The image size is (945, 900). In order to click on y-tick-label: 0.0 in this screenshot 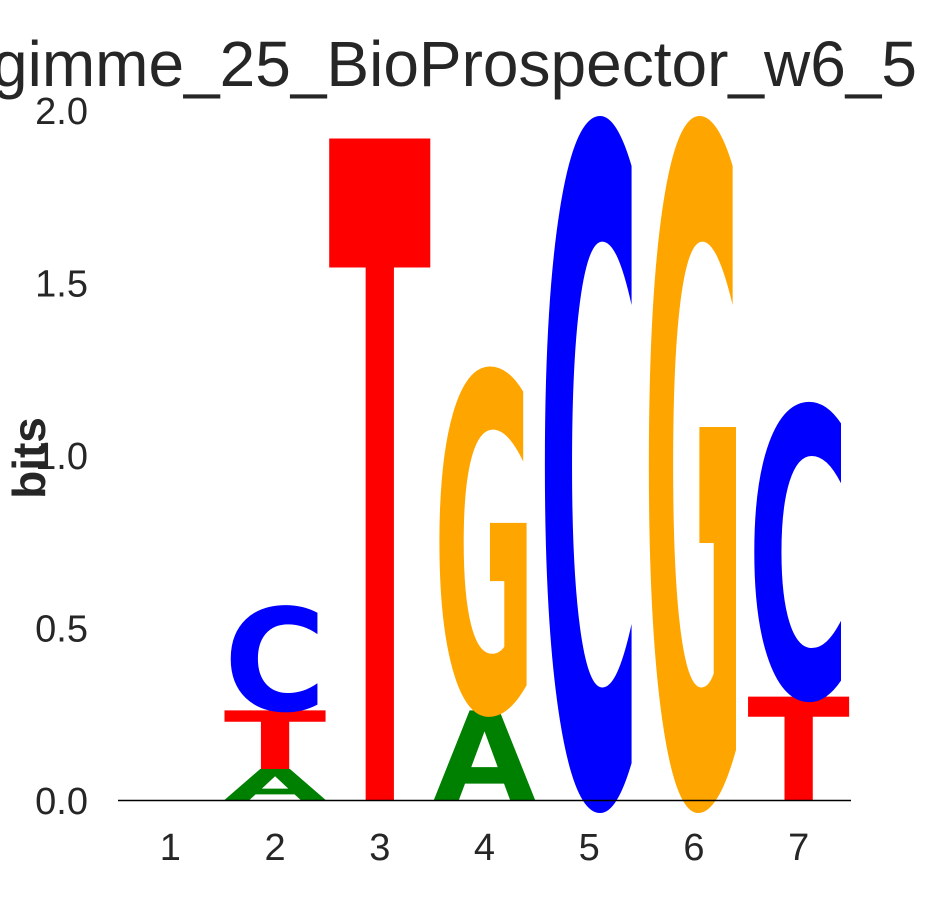, I will do `click(61, 802)`.